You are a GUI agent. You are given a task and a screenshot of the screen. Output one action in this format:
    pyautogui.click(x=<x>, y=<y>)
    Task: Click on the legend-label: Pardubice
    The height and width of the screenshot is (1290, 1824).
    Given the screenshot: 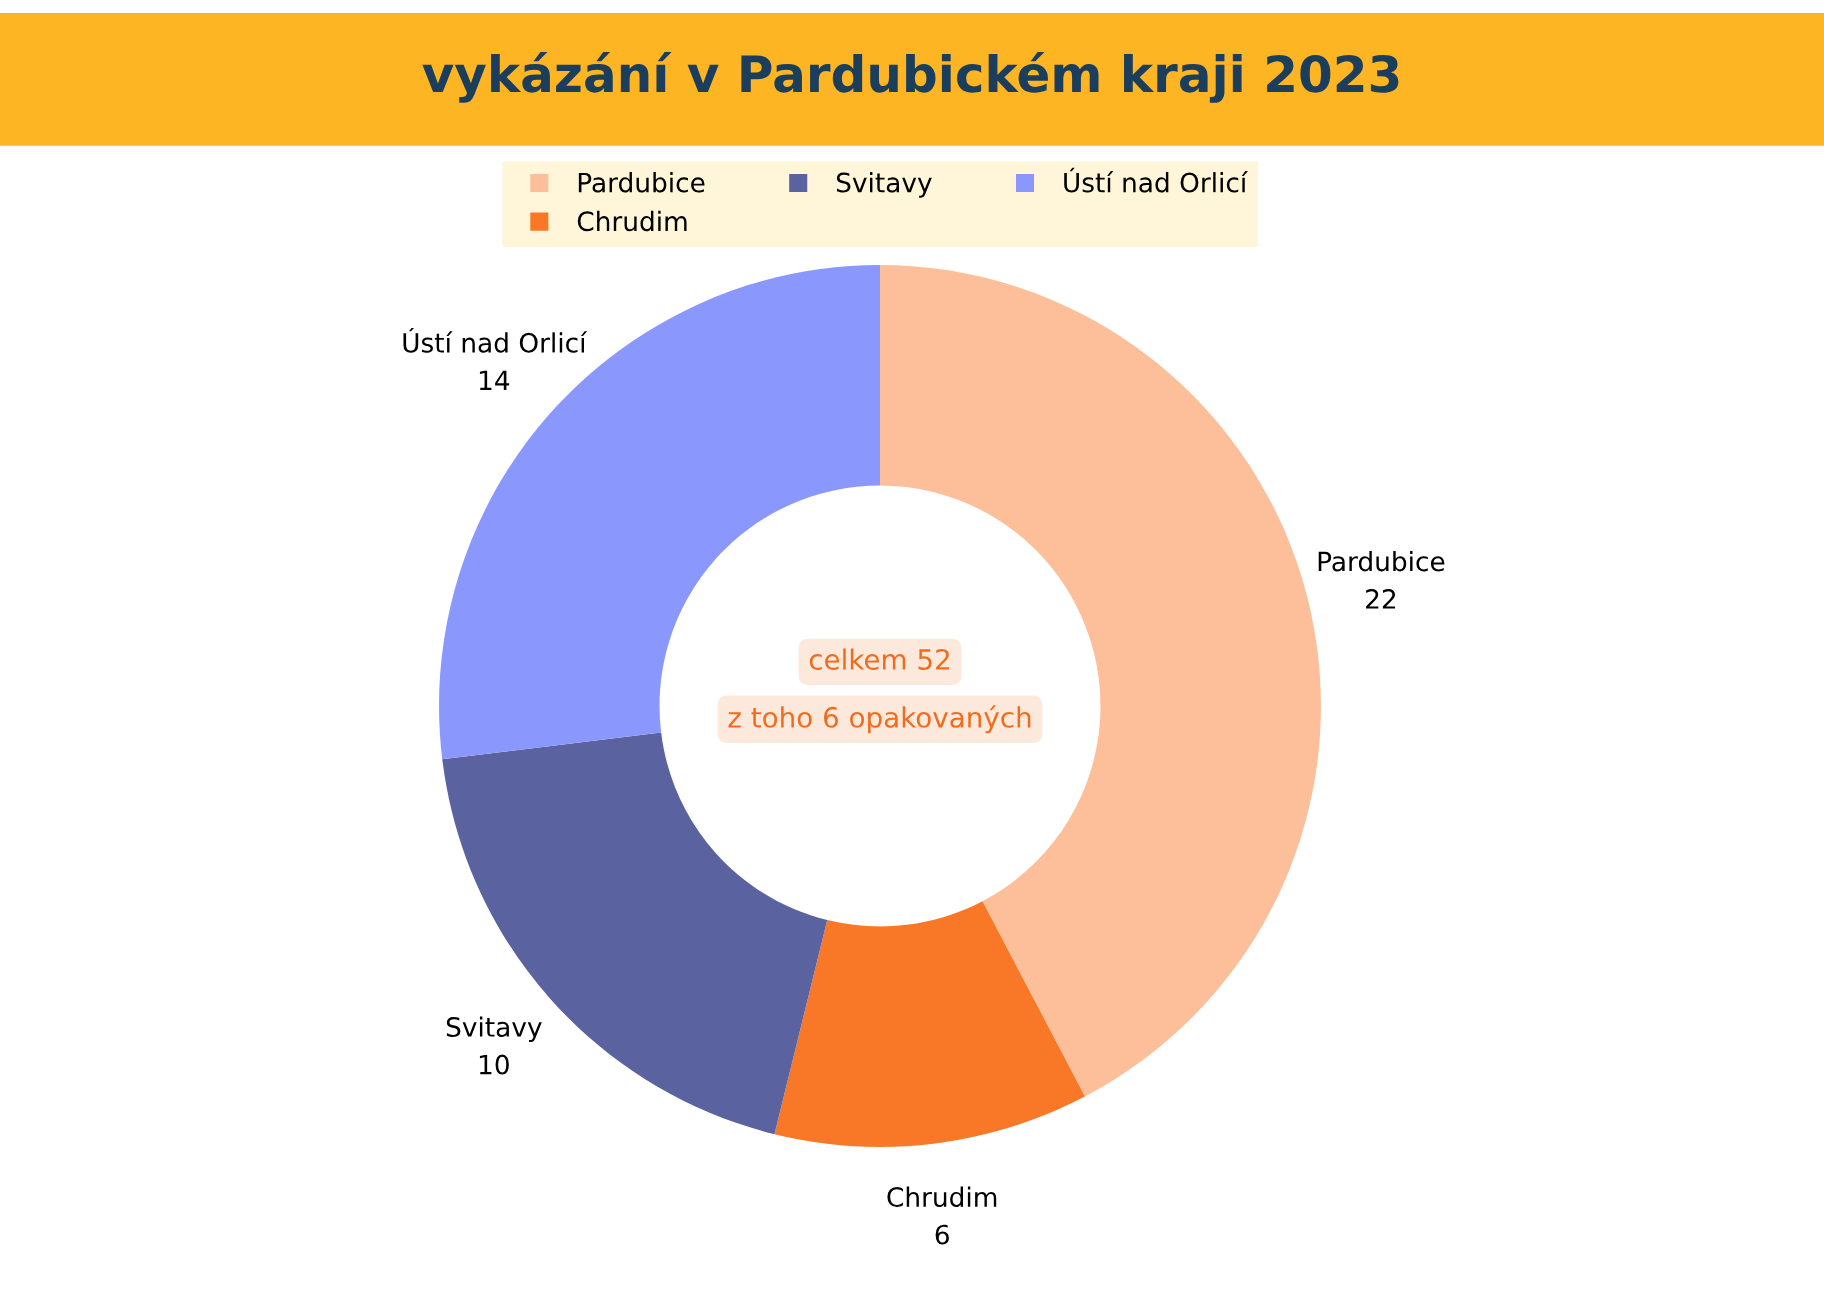 What is the action you would take?
    pyautogui.click(x=641, y=182)
    